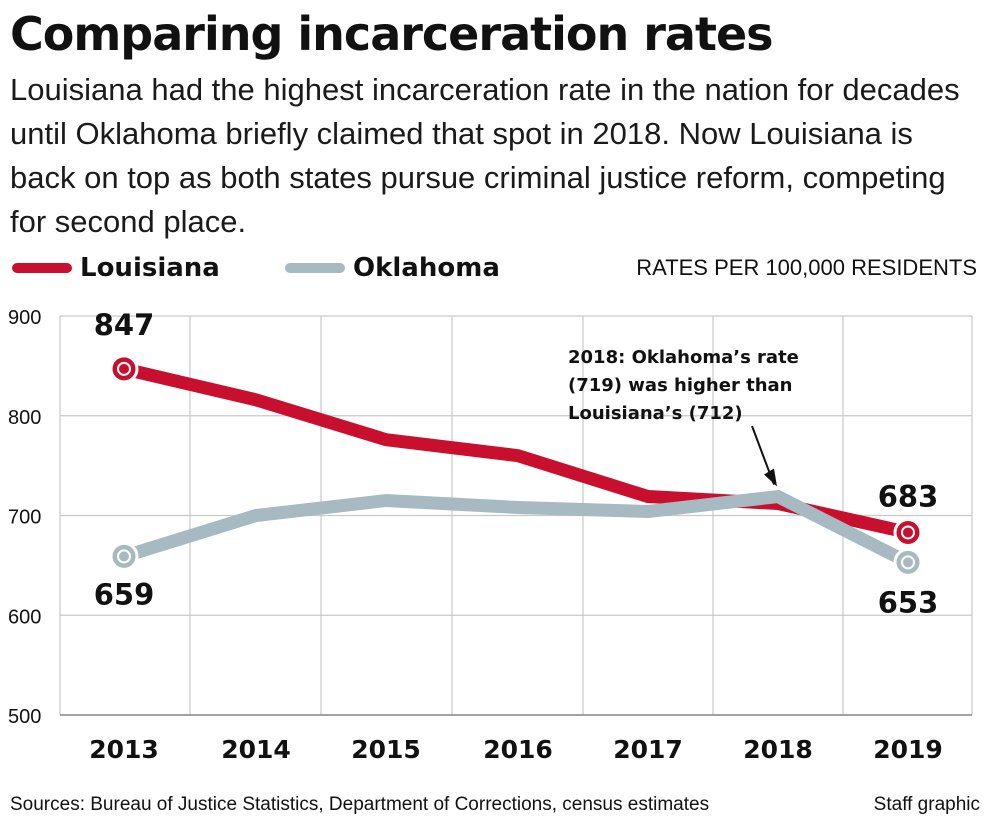  I want to click on x-tick-label: 2016, so click(518, 749).